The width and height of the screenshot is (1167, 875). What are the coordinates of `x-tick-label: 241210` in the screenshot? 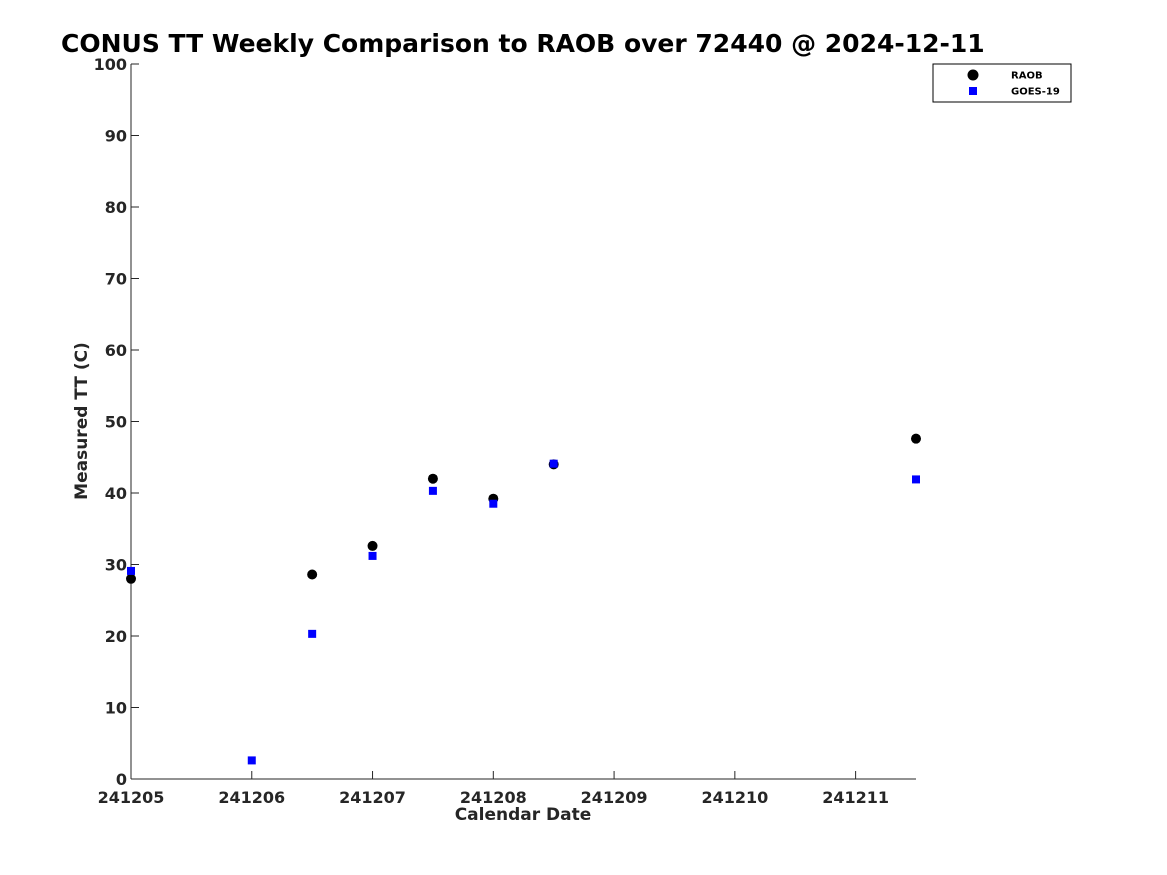 It's located at (734, 797).